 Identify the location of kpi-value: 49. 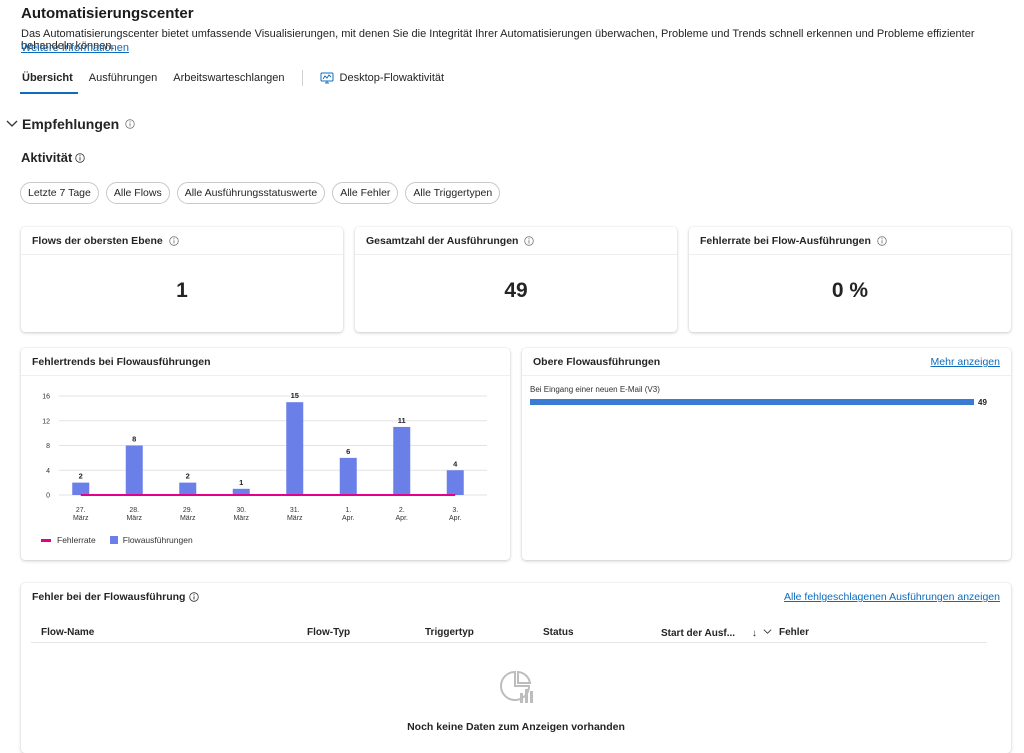
(516, 290).